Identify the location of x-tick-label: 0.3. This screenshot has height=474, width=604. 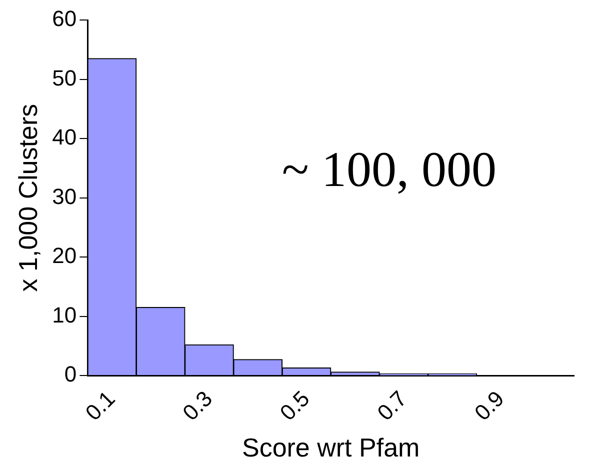
(198, 406).